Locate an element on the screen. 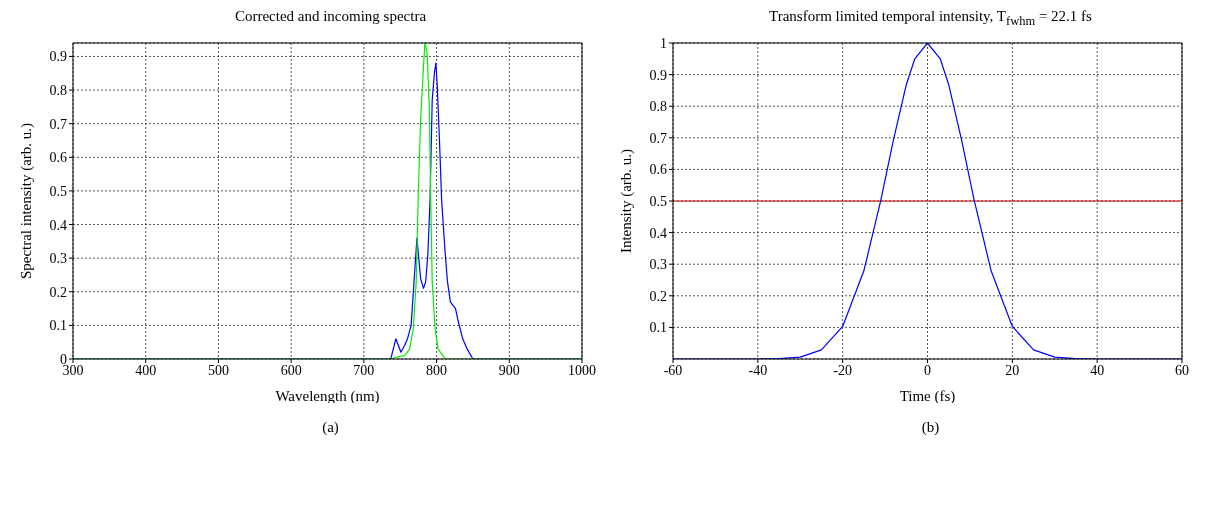  x-tick-label: 700 is located at coordinates (364, 370).